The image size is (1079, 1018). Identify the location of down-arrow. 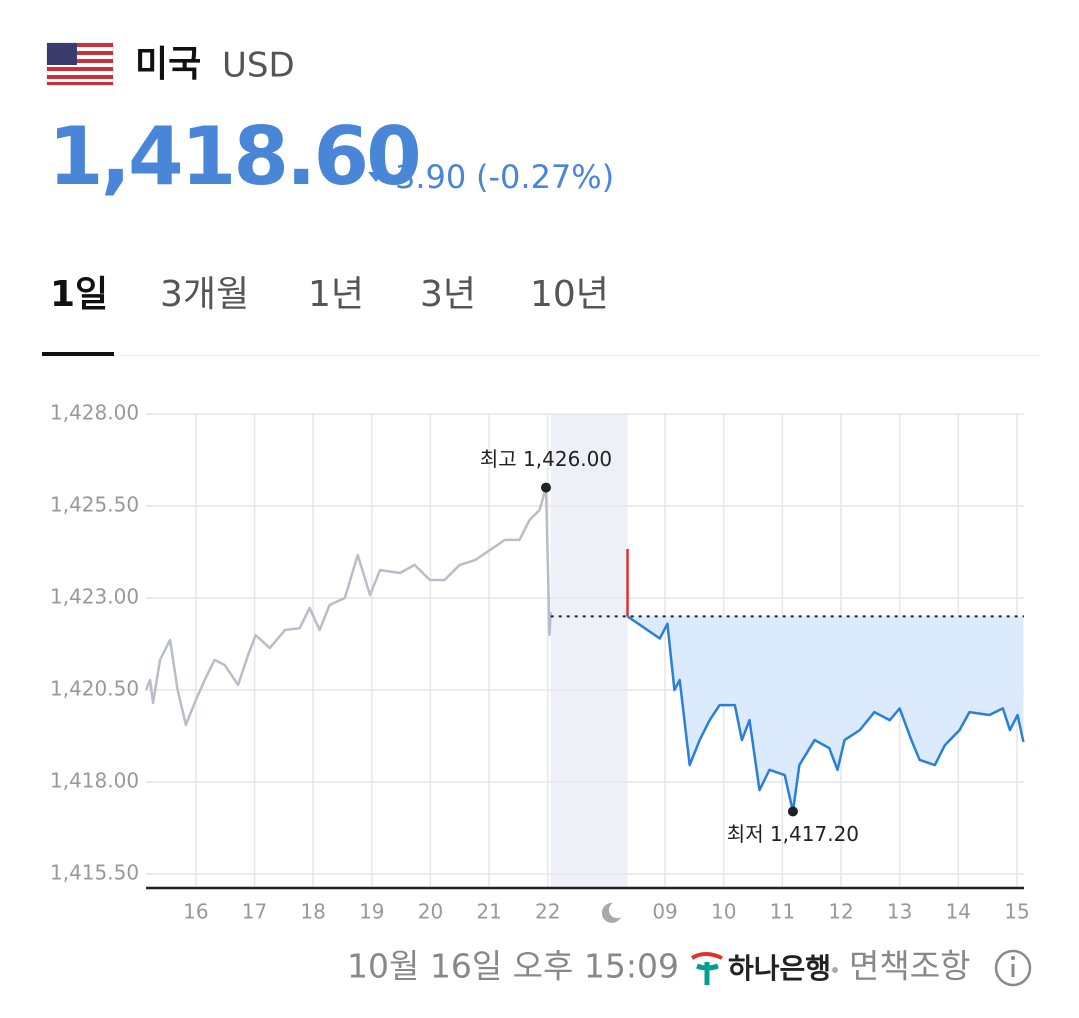
(376, 177).